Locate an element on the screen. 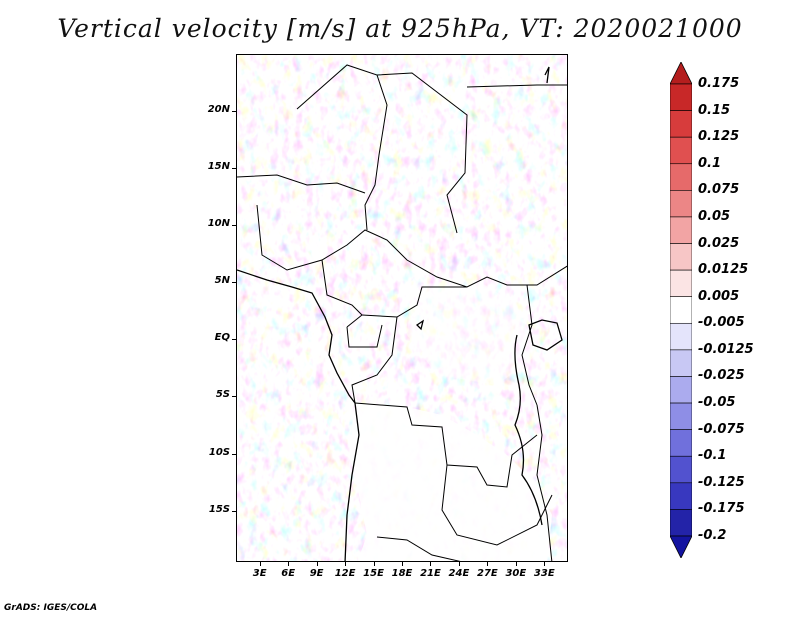  colorbar-label: -0.0125 is located at coordinates (726, 349).